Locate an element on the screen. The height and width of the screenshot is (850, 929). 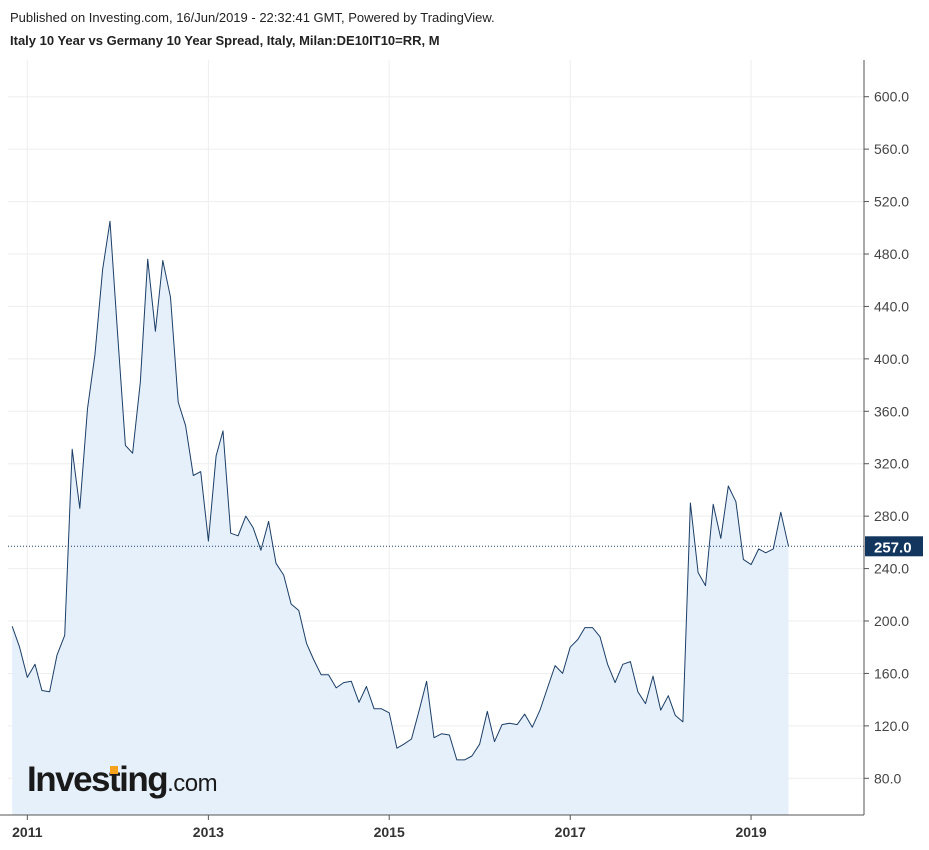
y-tick-label: 520.0 is located at coordinates (891, 202).